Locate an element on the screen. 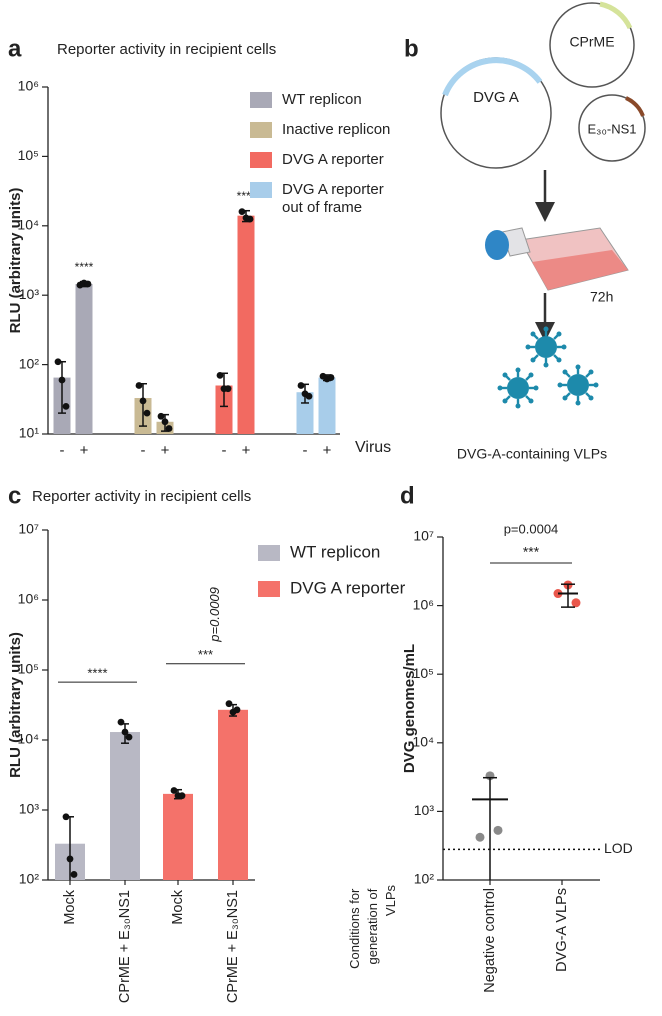  p-value: p=0.0004 is located at coordinates (531, 528).